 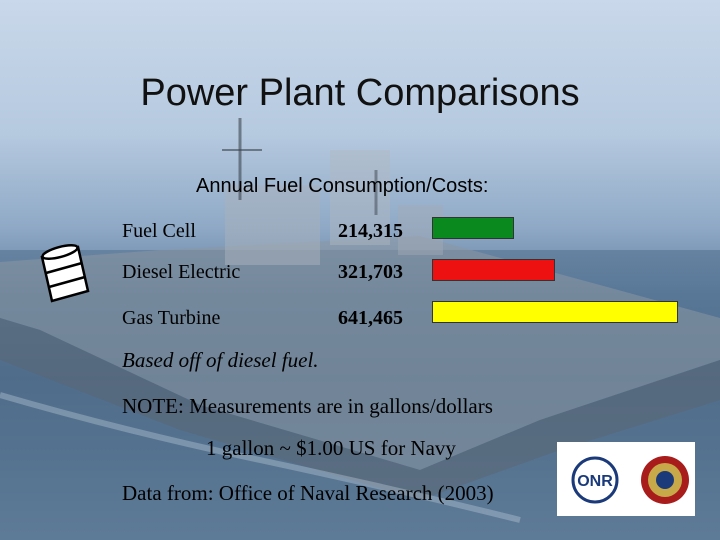 I want to click on bar-fuel-cell, so click(x=473, y=228).